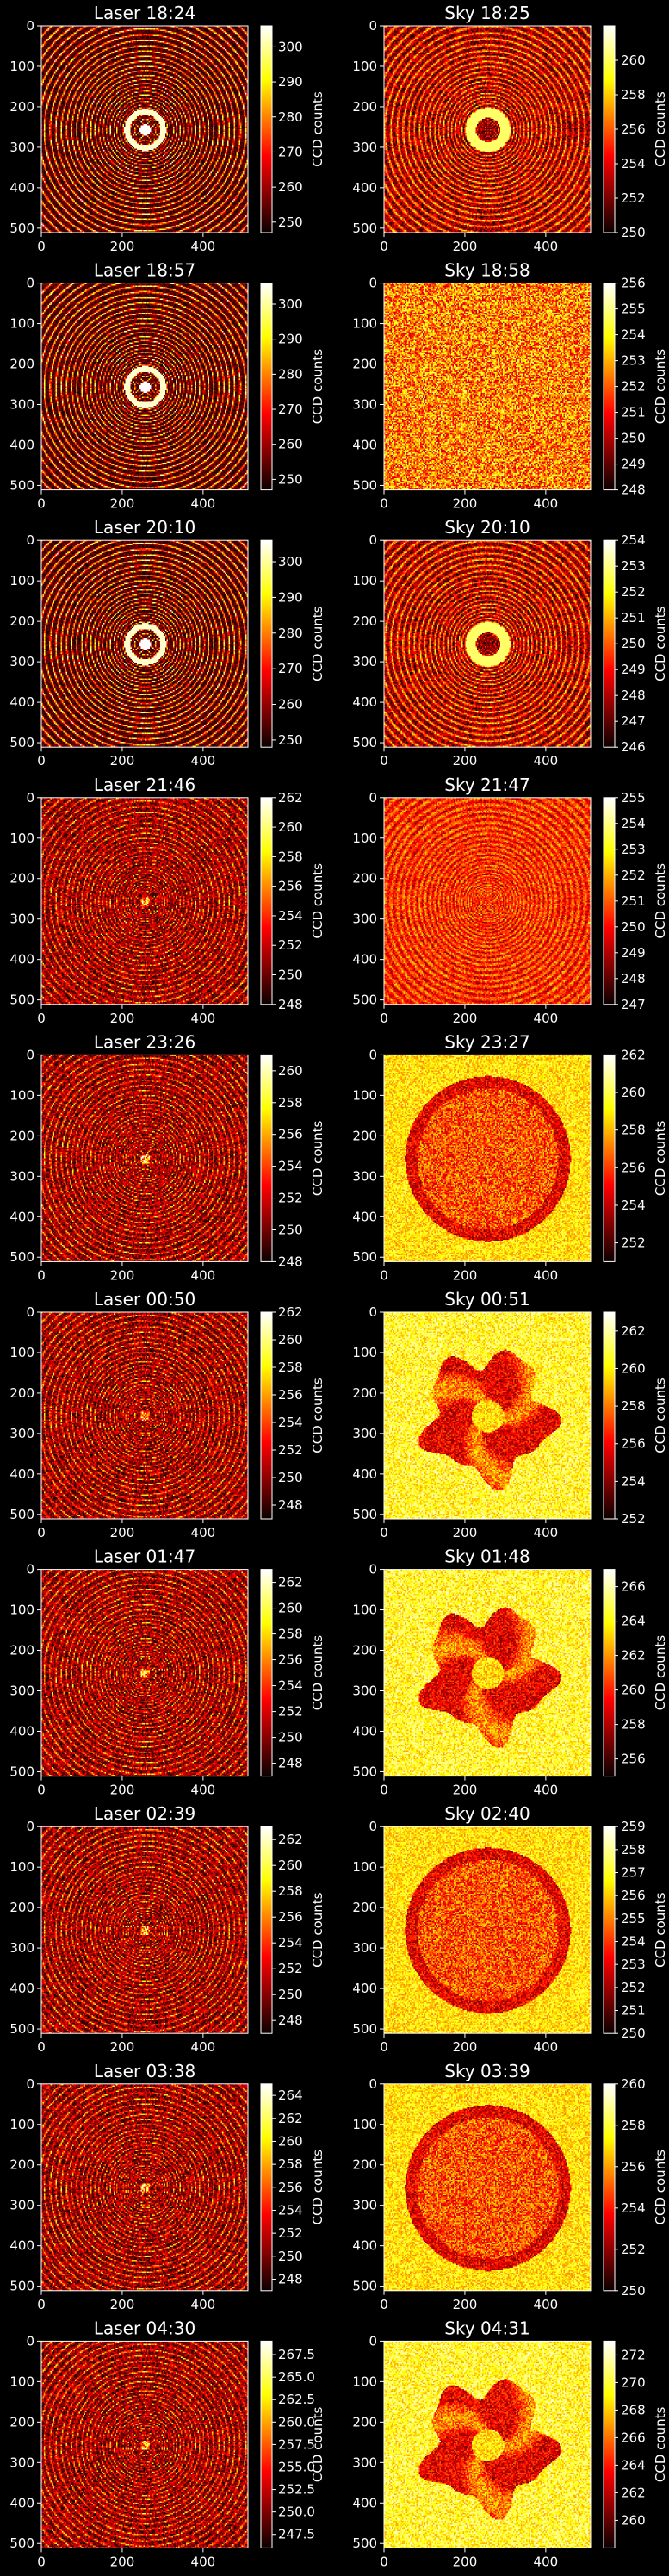 This screenshot has width=669, height=2576. What do you see at coordinates (296, 2512) in the screenshot?
I see `colorbar-tick-label: 250.0` at bounding box center [296, 2512].